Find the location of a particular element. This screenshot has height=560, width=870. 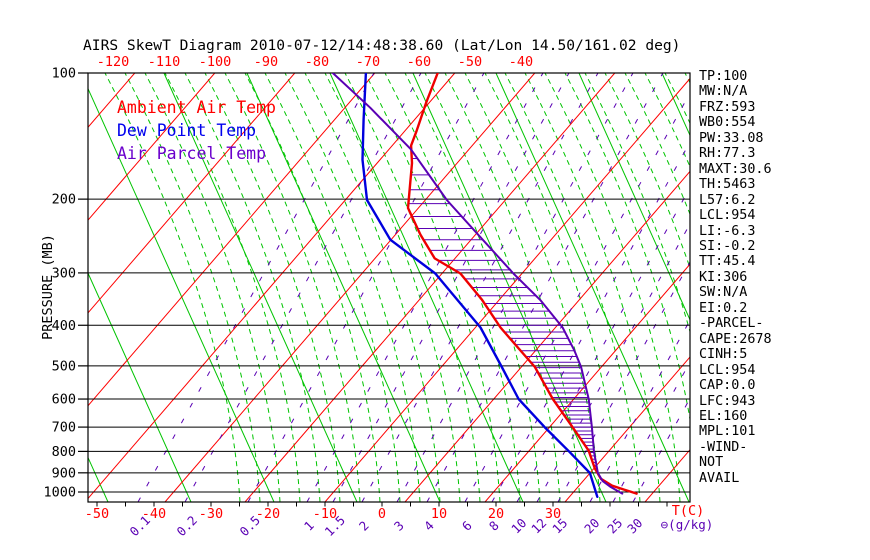

svg-text: -70 is located at coordinates (368, 62).